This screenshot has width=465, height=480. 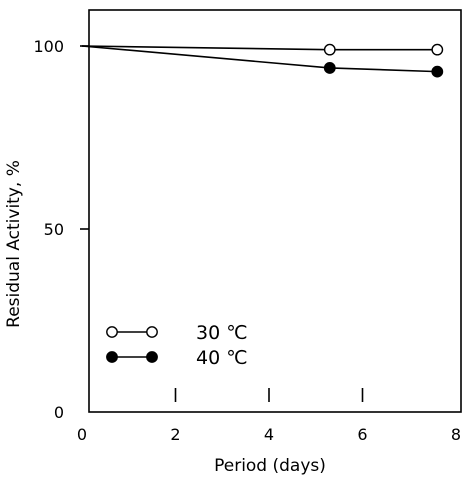 What do you see at coordinates (270, 466) in the screenshot?
I see `x-axis-title: Period (days)` at bounding box center [270, 466].